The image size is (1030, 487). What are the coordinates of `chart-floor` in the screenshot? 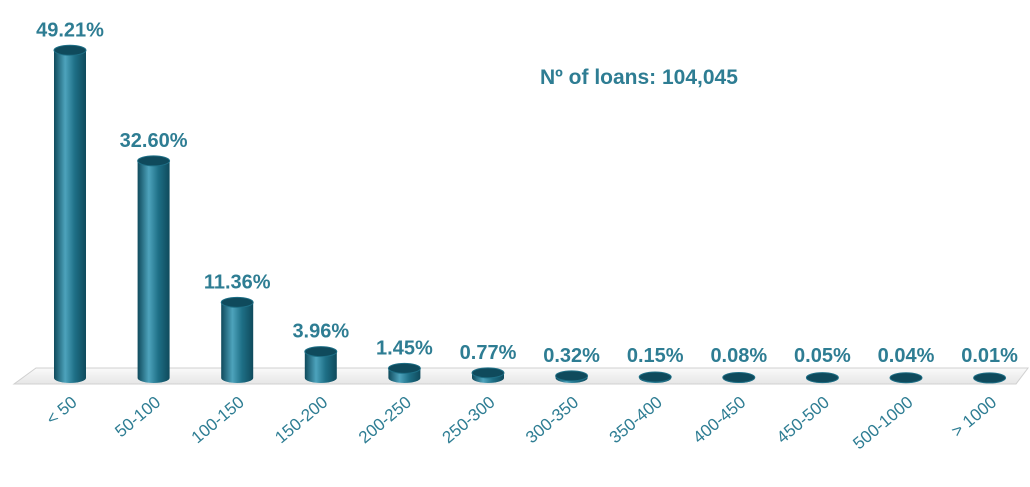 It's located at (520, 376).